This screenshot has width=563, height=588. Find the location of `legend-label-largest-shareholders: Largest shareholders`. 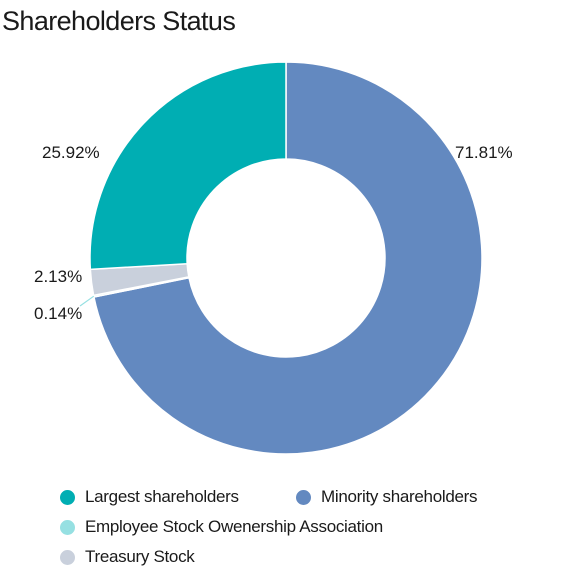

legend-label-largest-shareholders: Largest shareholders is located at coordinates (162, 496).